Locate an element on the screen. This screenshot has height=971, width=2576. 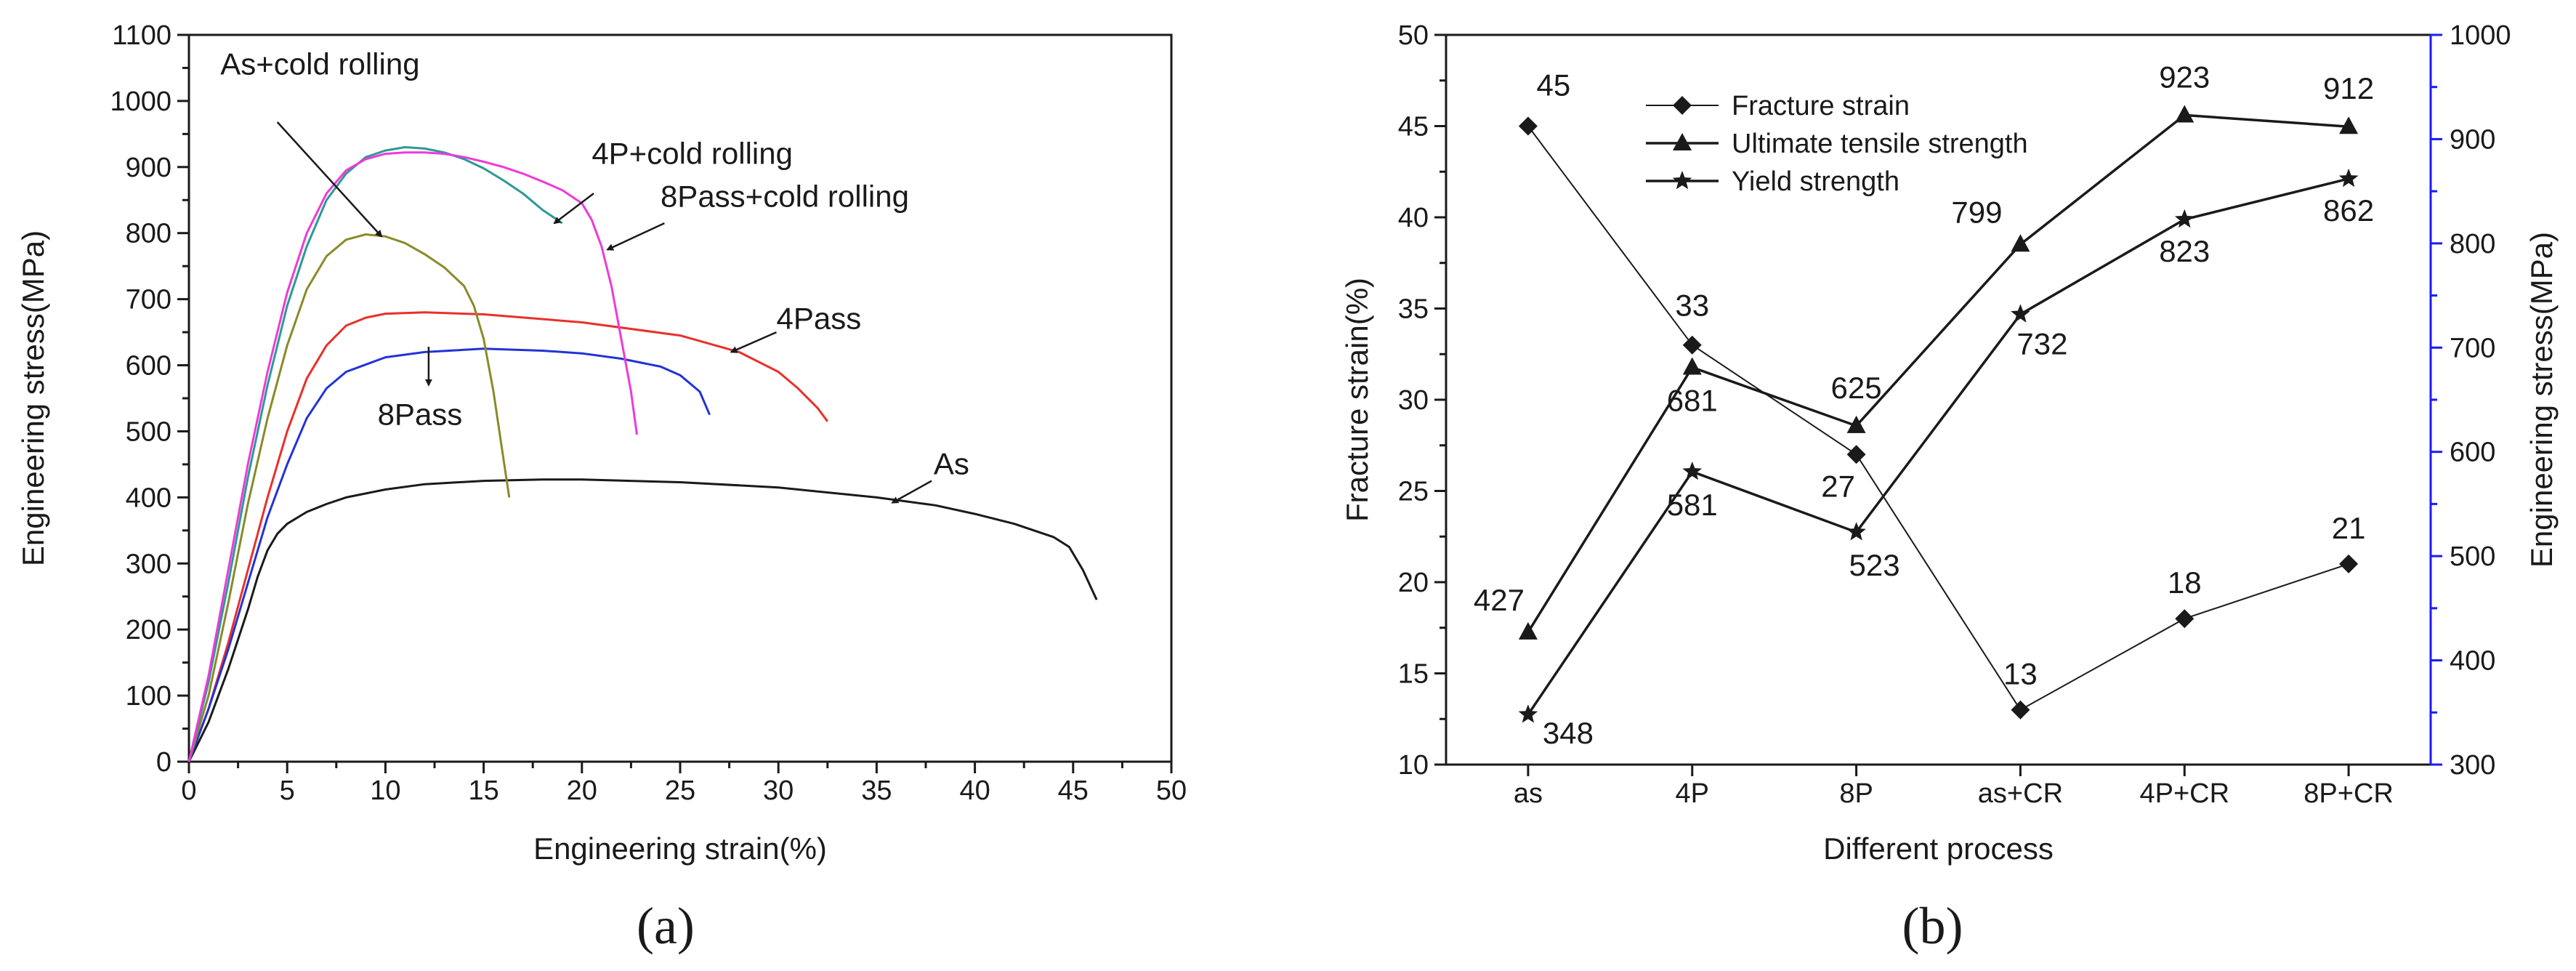
curve-4p-cold-rolling is located at coordinates (375, 454).